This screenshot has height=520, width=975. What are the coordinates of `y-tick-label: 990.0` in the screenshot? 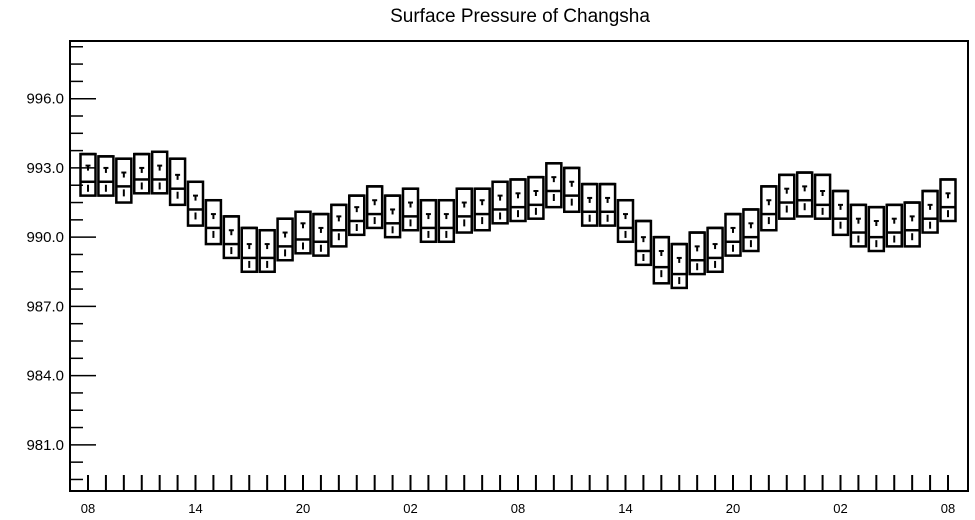 It's located at (45, 237).